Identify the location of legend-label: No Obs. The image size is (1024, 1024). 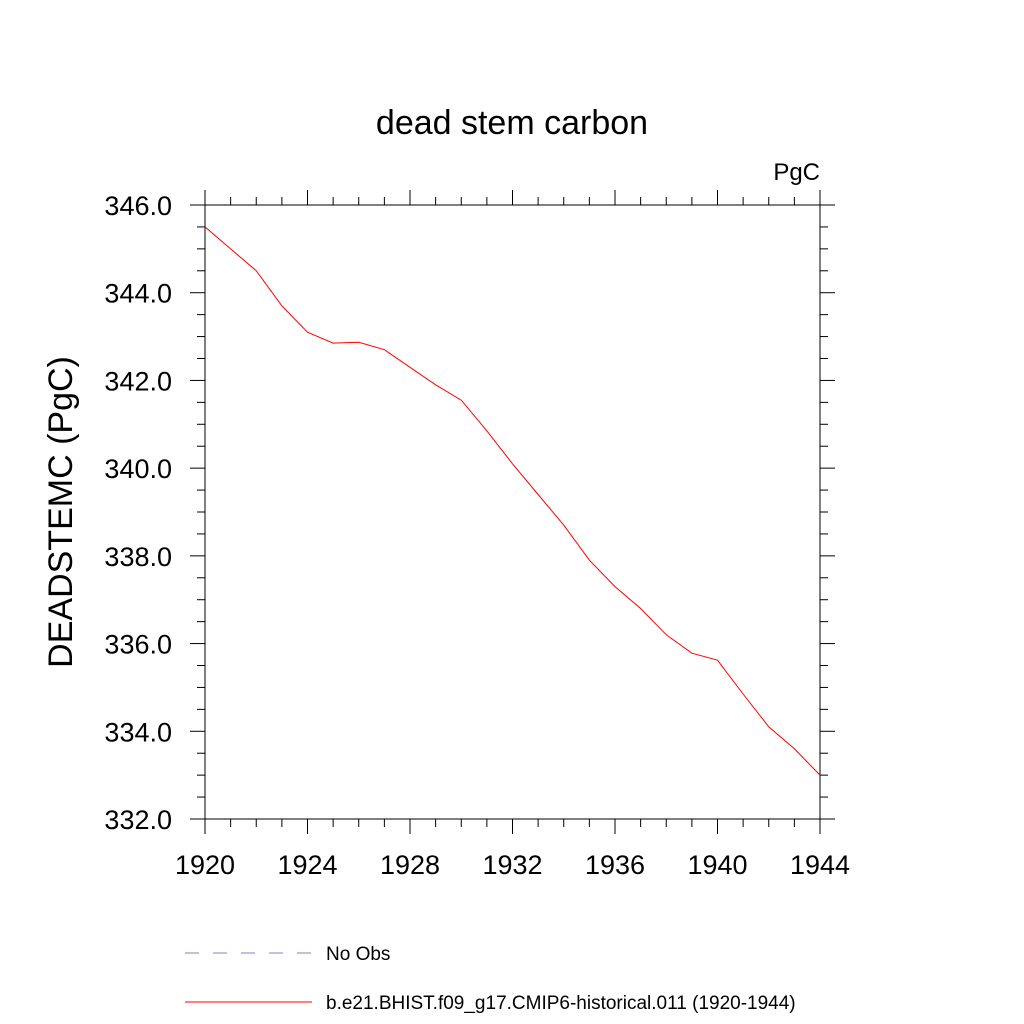
(358, 954).